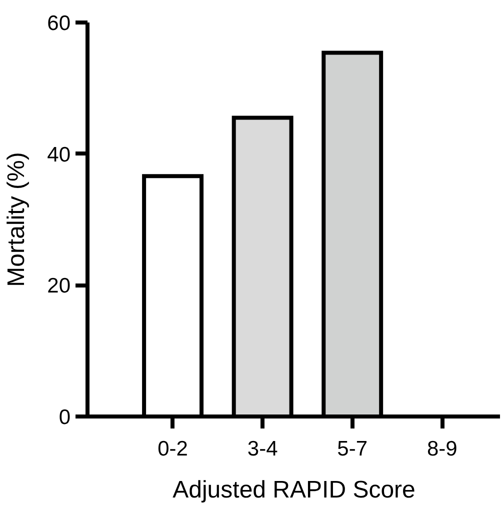 The image size is (501, 508). What do you see at coordinates (352, 449) in the screenshot?
I see `x-tick-label: 5-7` at bounding box center [352, 449].